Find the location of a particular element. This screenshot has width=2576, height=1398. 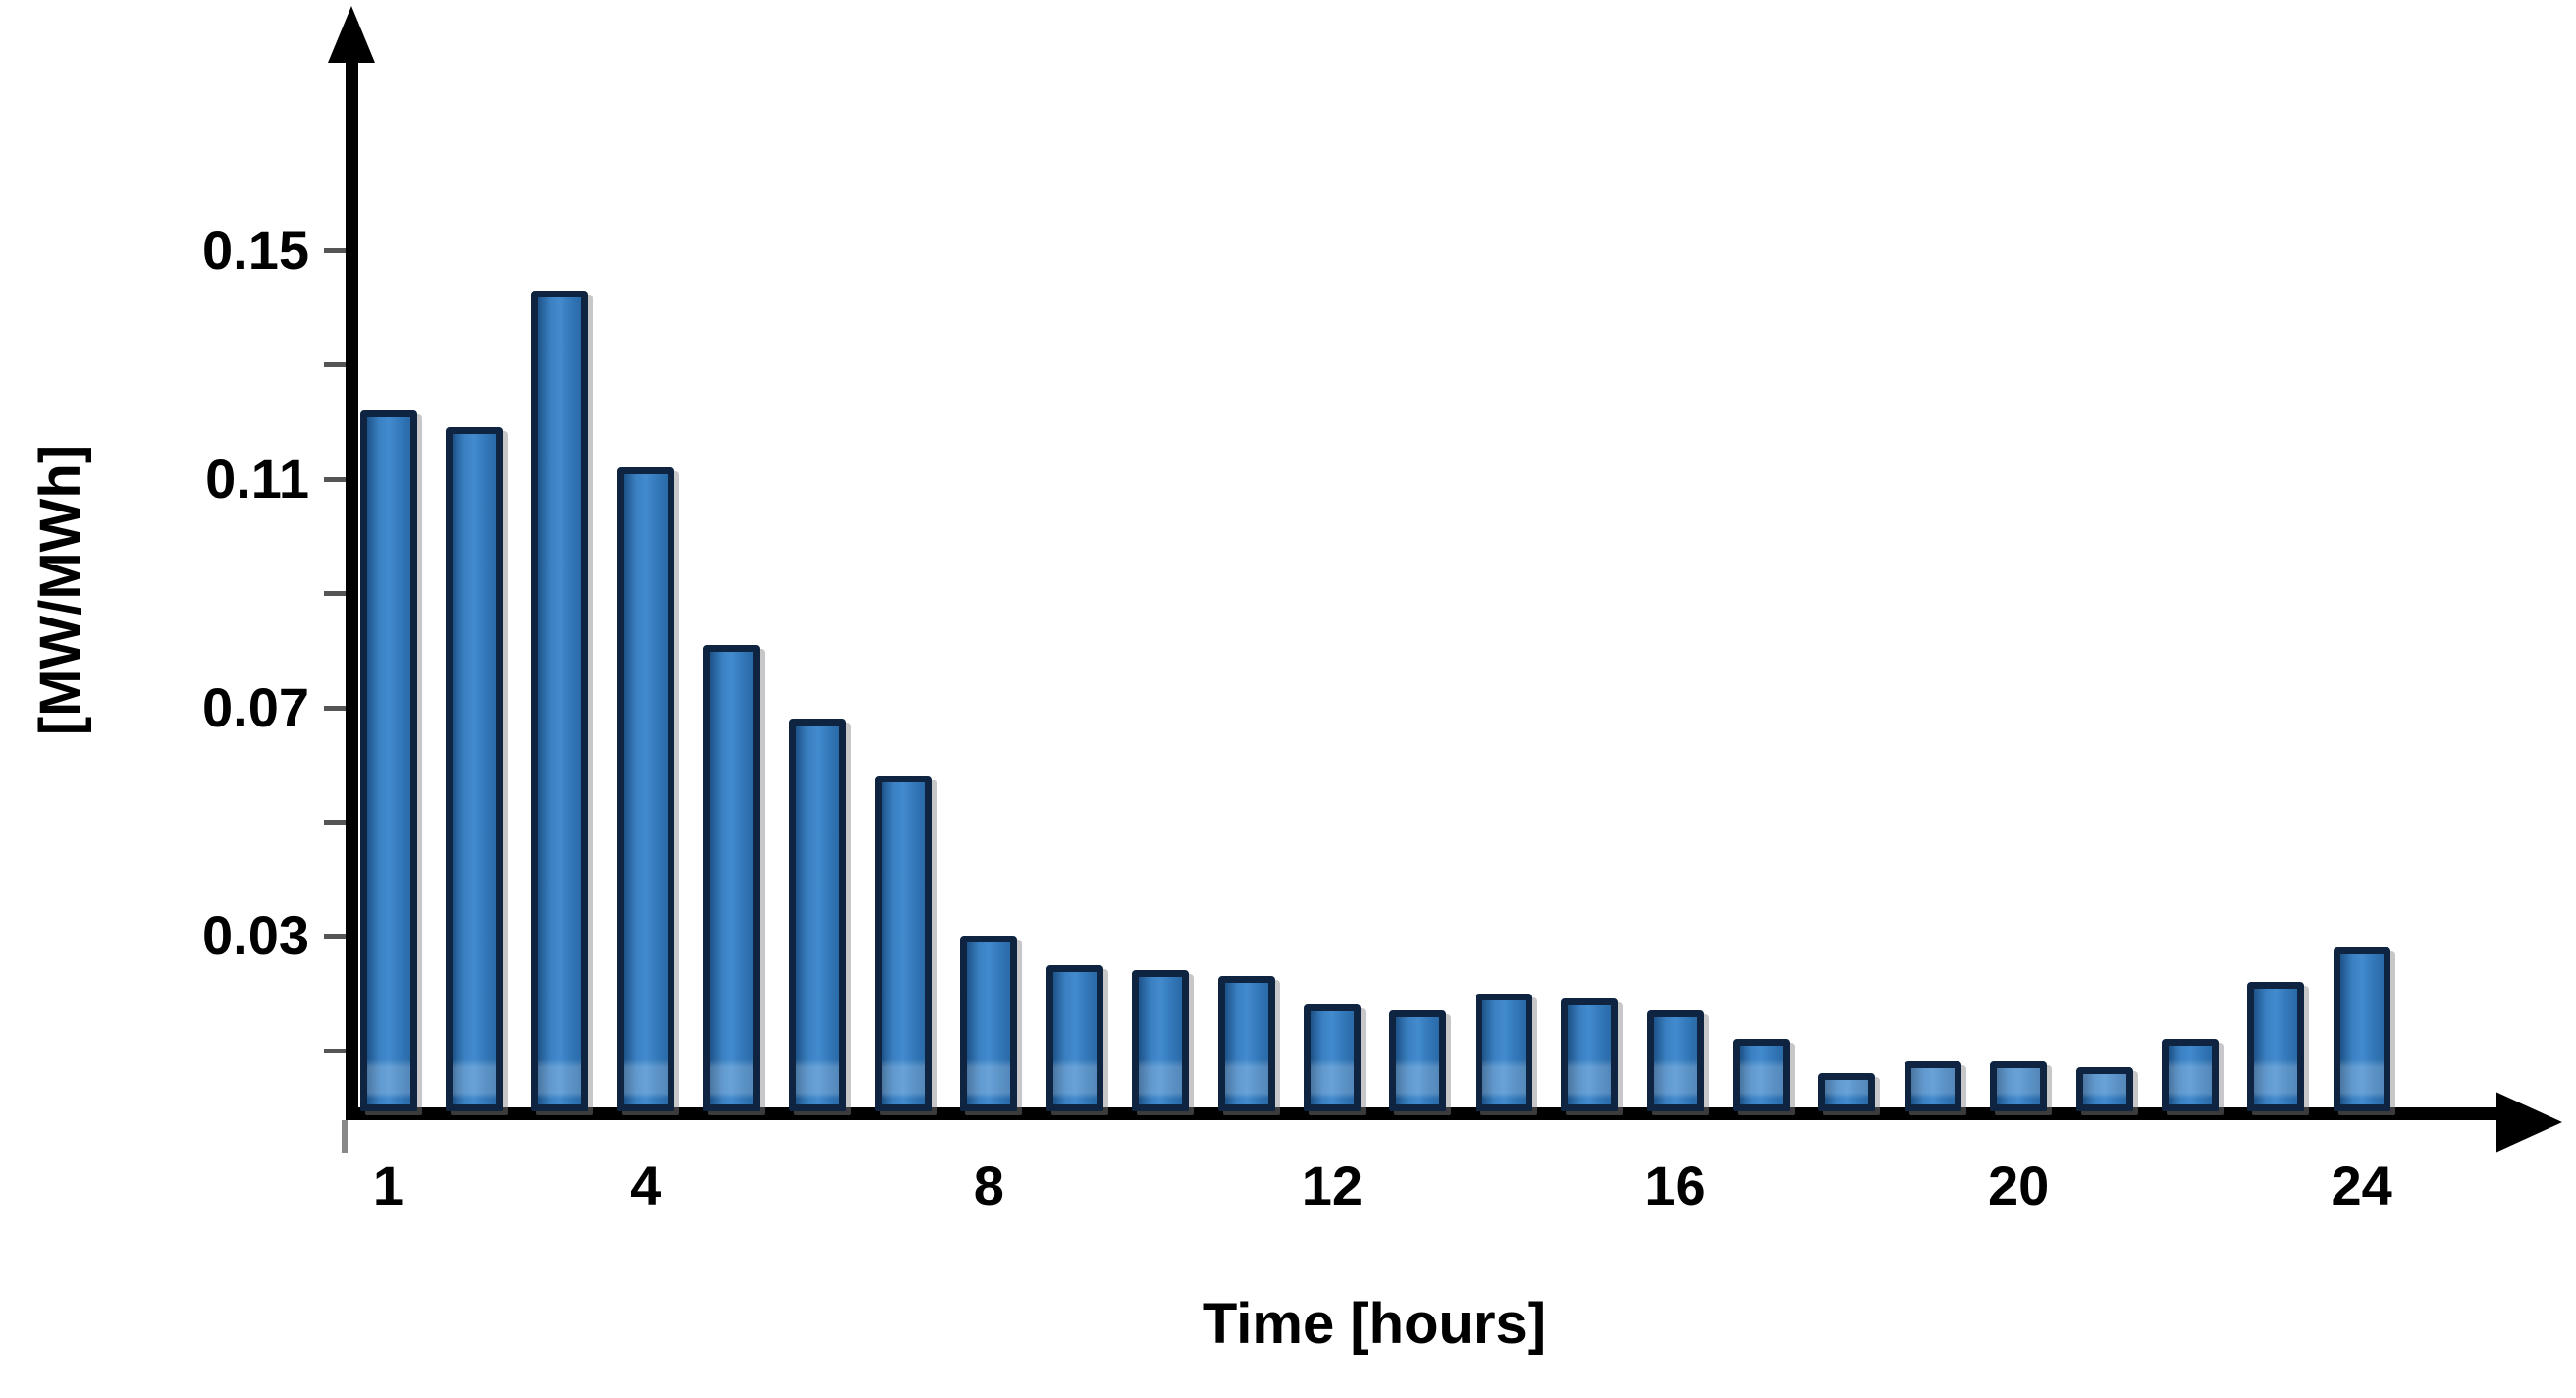

x-axis-arrowhead-icon is located at coordinates (2529, 1122).